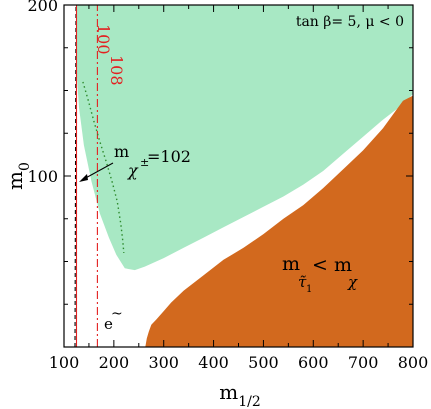 This screenshot has height=409, width=431. Describe the element at coordinates (83, 178) in the screenshot. I see `chargino-arrow-head` at that location.